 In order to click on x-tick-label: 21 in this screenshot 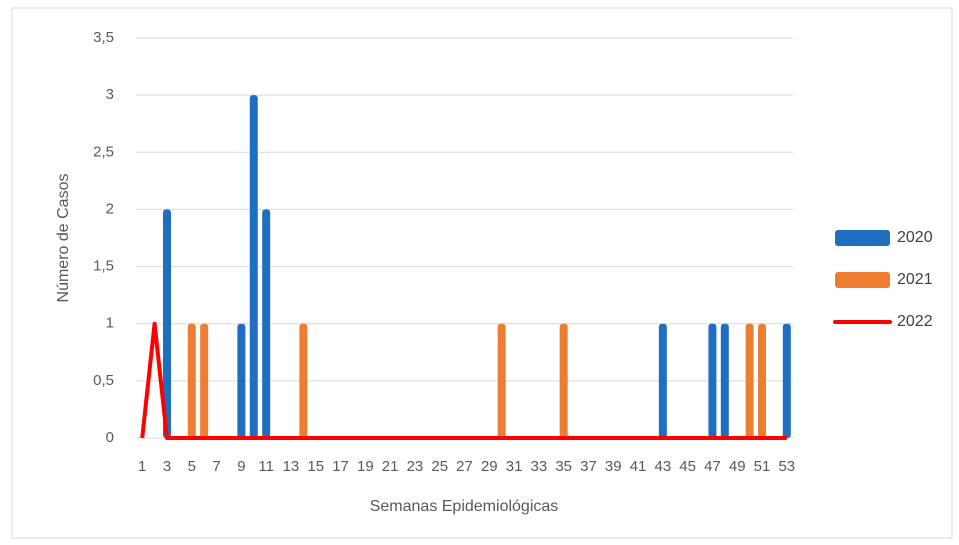, I will do `click(390, 466)`.